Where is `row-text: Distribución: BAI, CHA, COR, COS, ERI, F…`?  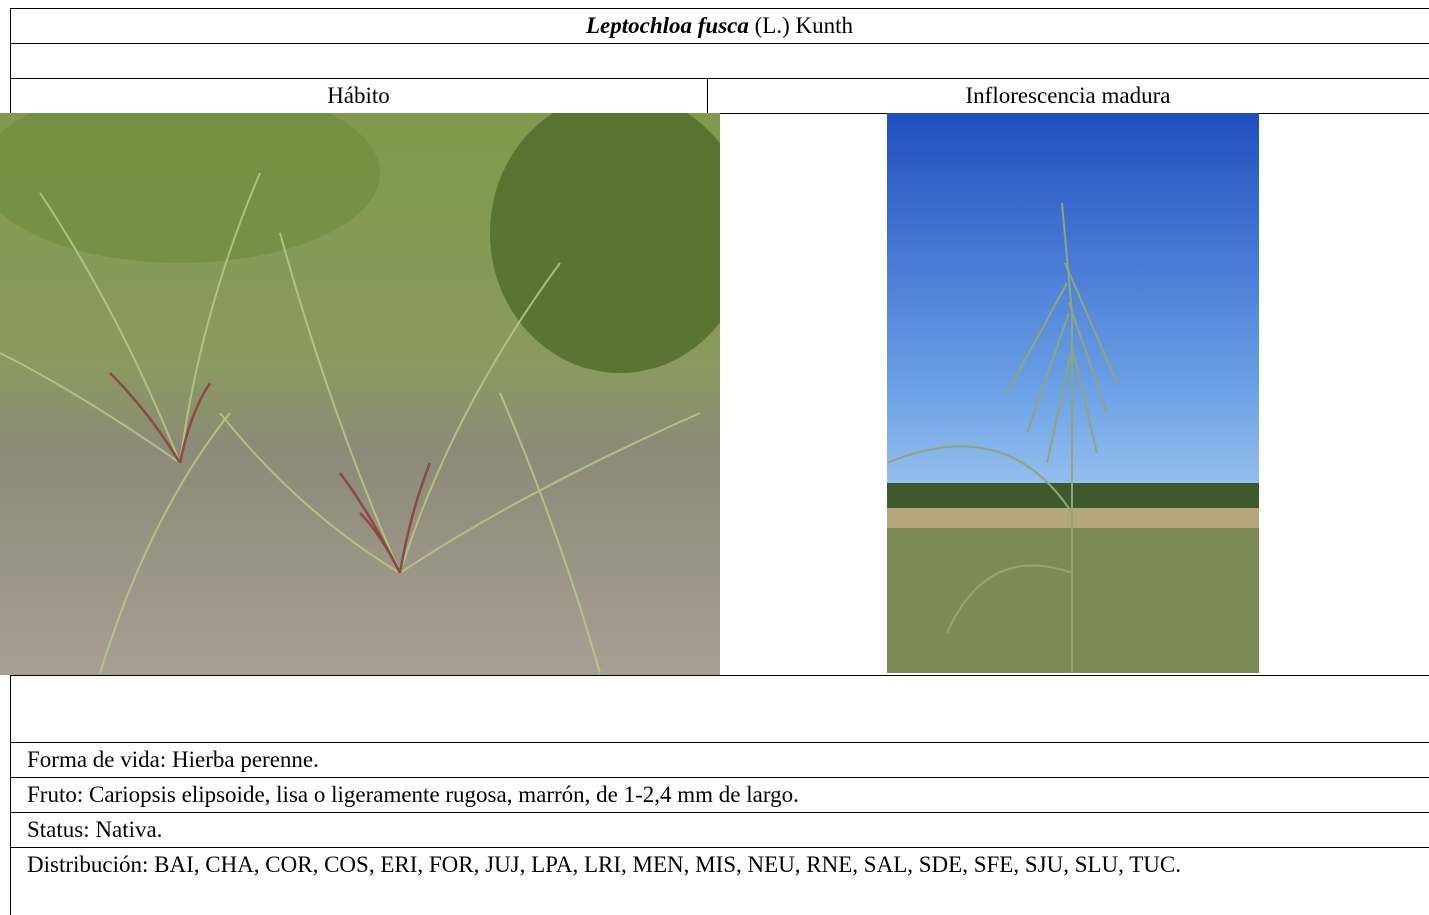 row-text: Distribución: BAI, CHA, COR, COS, ERI, F… is located at coordinates (604, 864).